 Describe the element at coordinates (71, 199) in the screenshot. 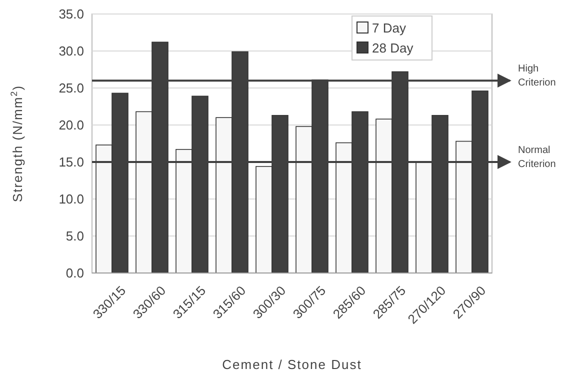

I see `y-tick-label: 10.0` at that location.